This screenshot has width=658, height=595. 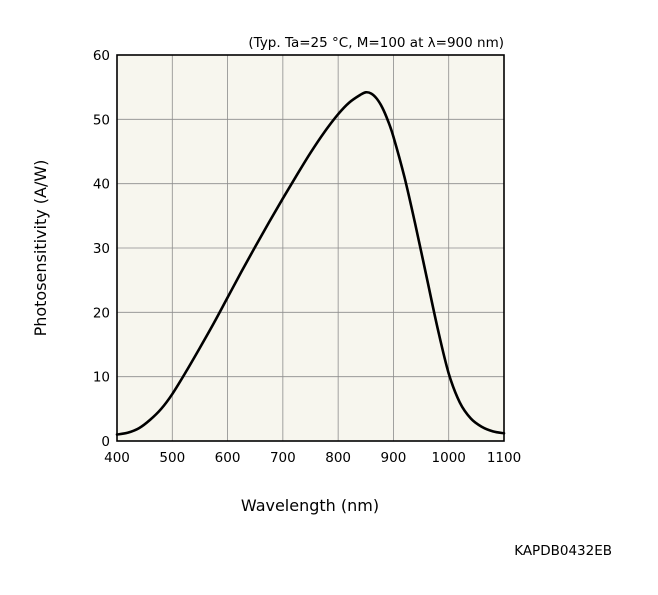 I want to click on y-tick-label: 0, so click(x=105, y=442).